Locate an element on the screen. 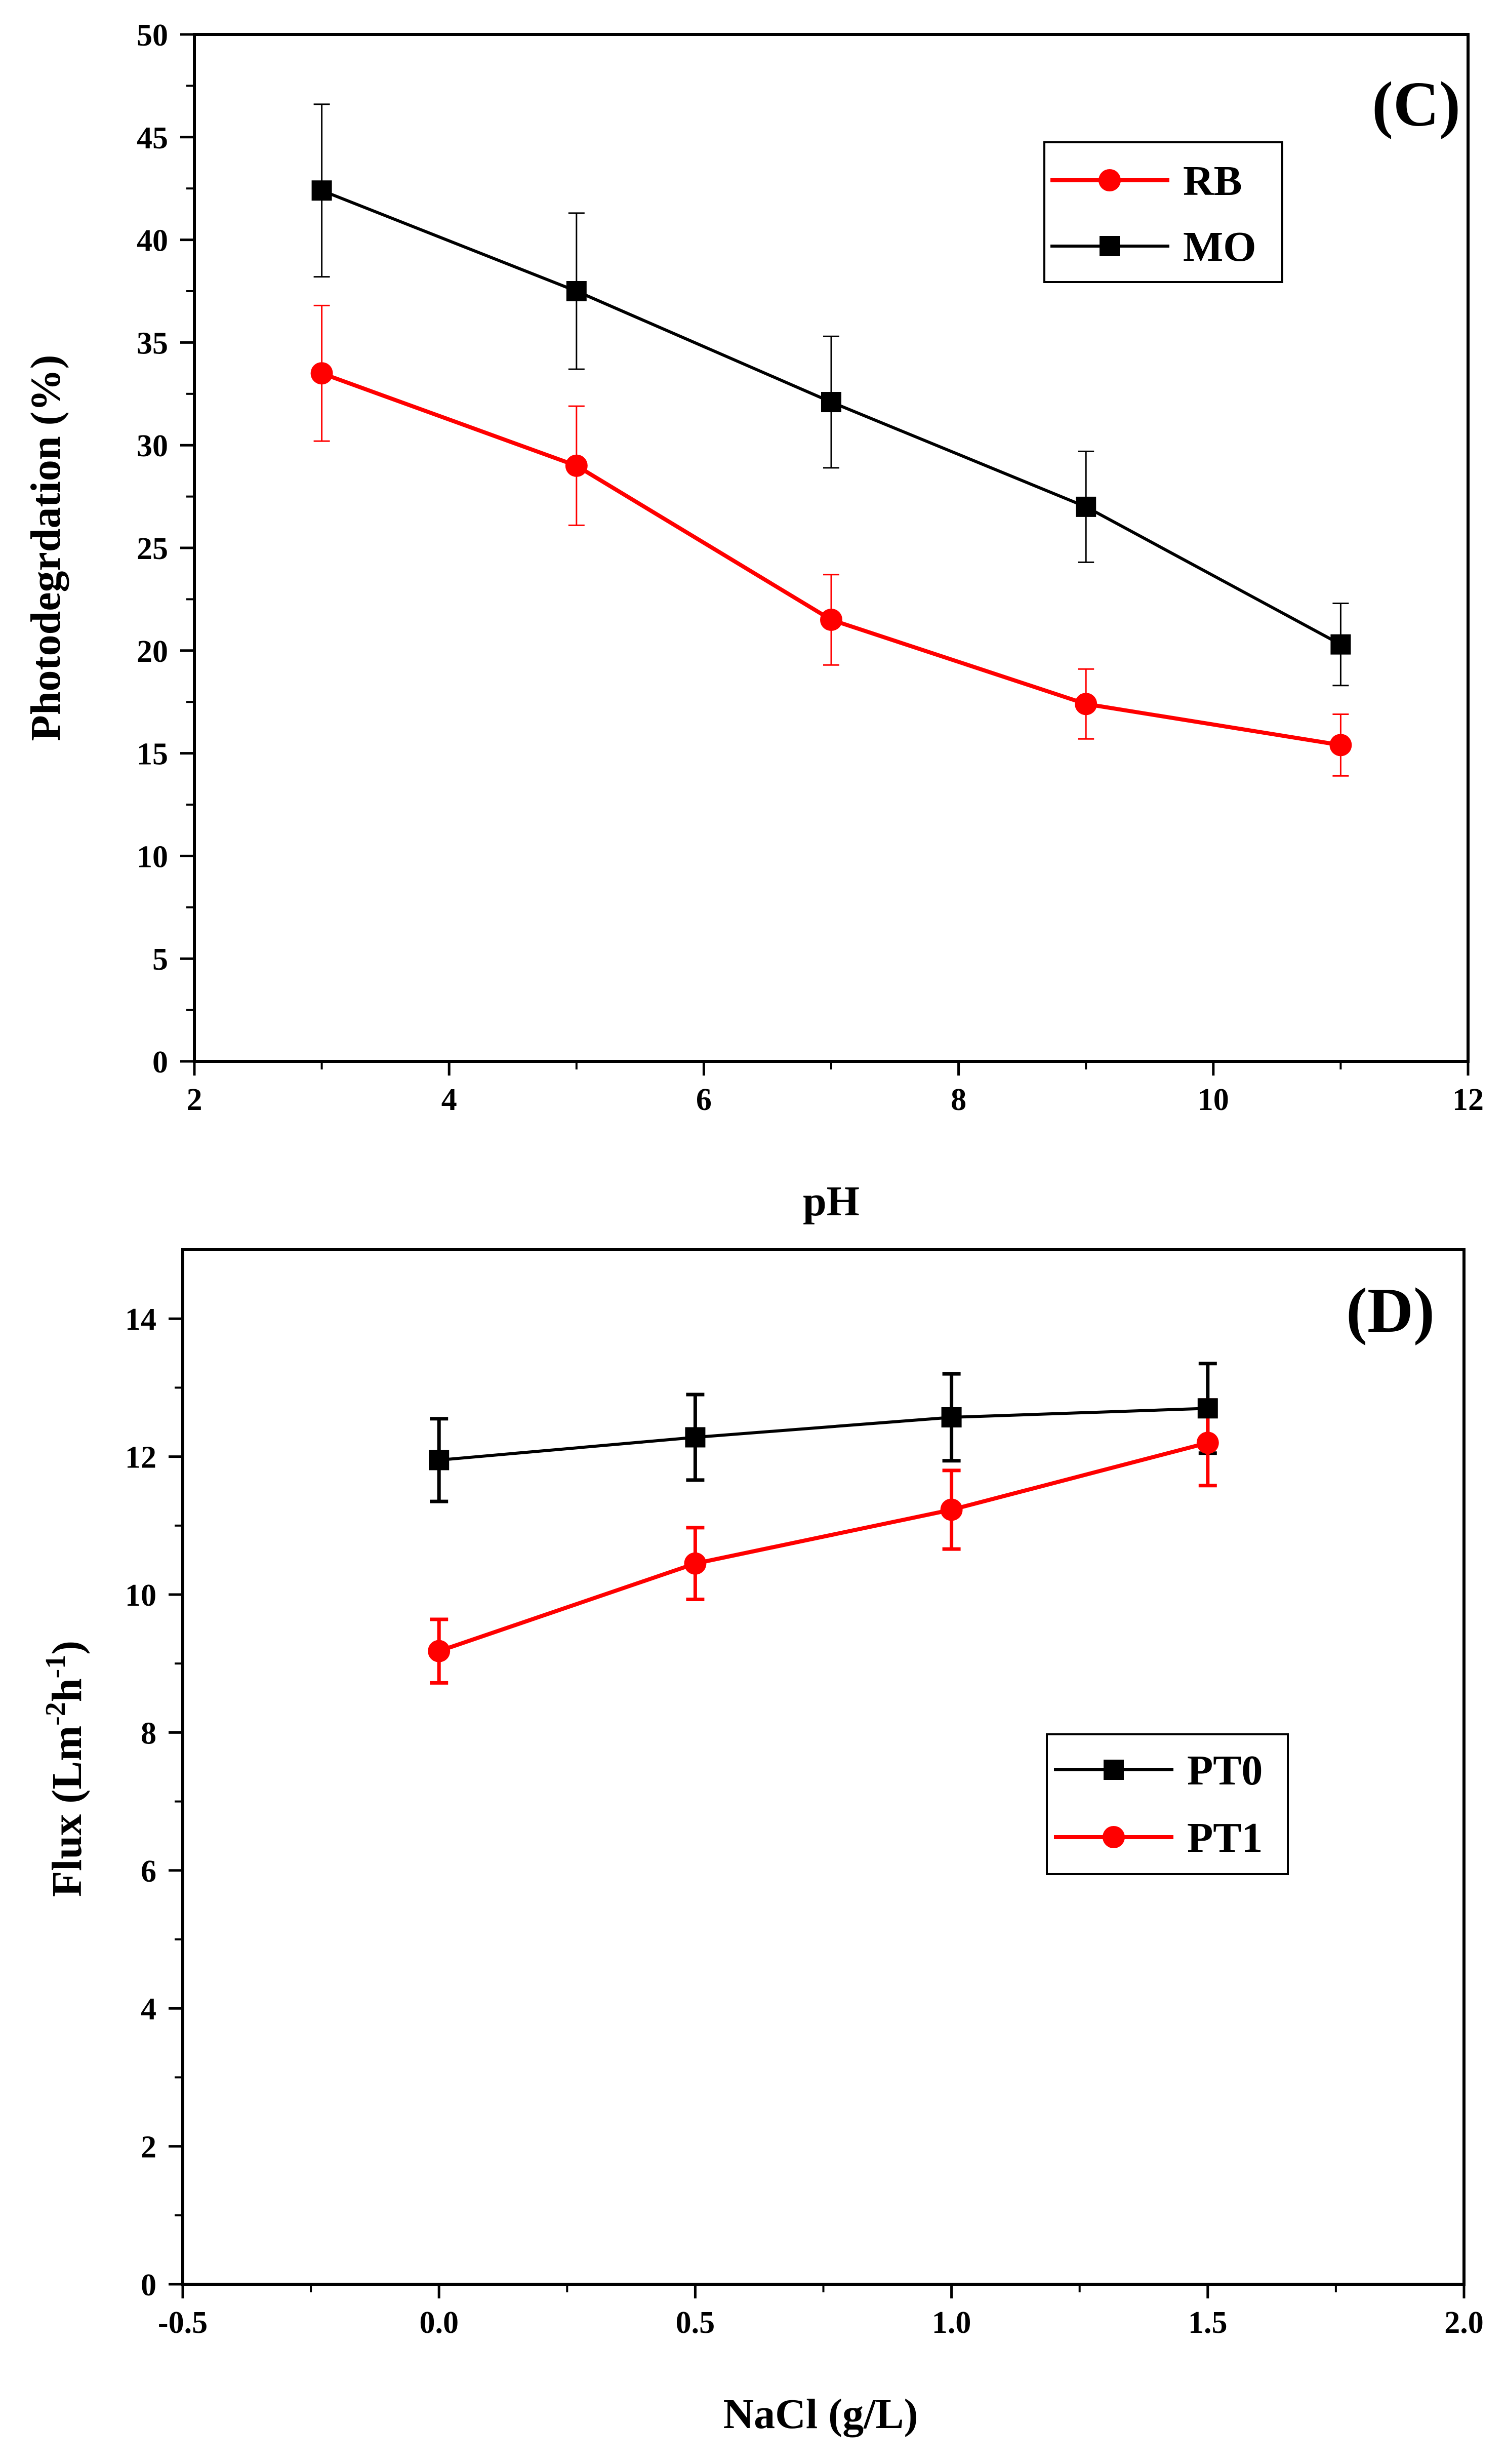 Image resolution: width=1505 pixels, height=2464 pixels. legend-marker-pt0 is located at coordinates (1114, 1770).